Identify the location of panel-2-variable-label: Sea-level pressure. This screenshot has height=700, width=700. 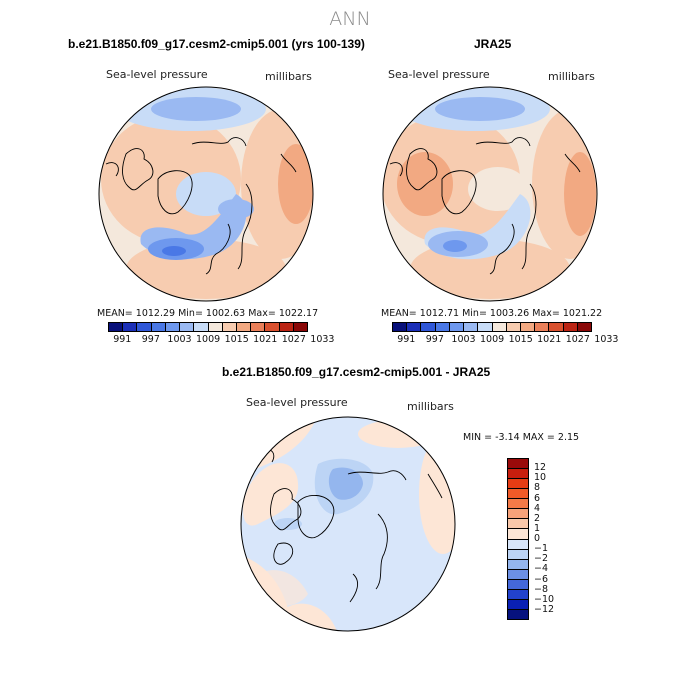
(439, 74).